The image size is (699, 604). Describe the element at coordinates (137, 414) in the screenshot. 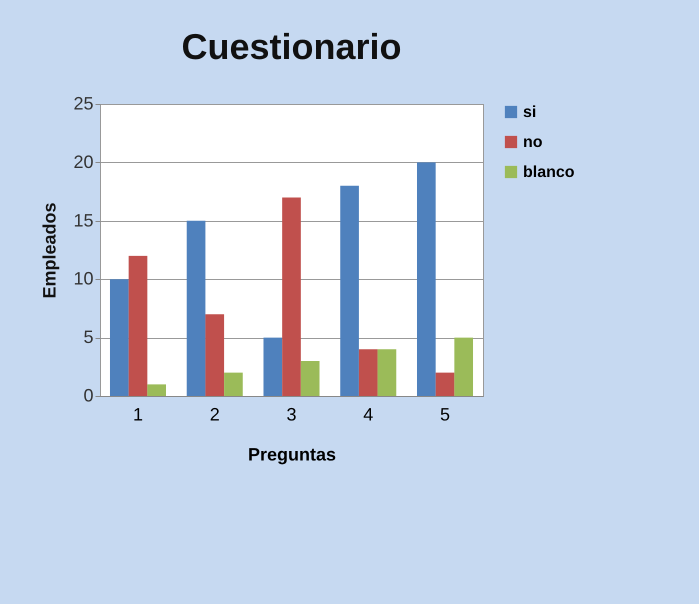

I see `x-tick-label: 1` at that location.